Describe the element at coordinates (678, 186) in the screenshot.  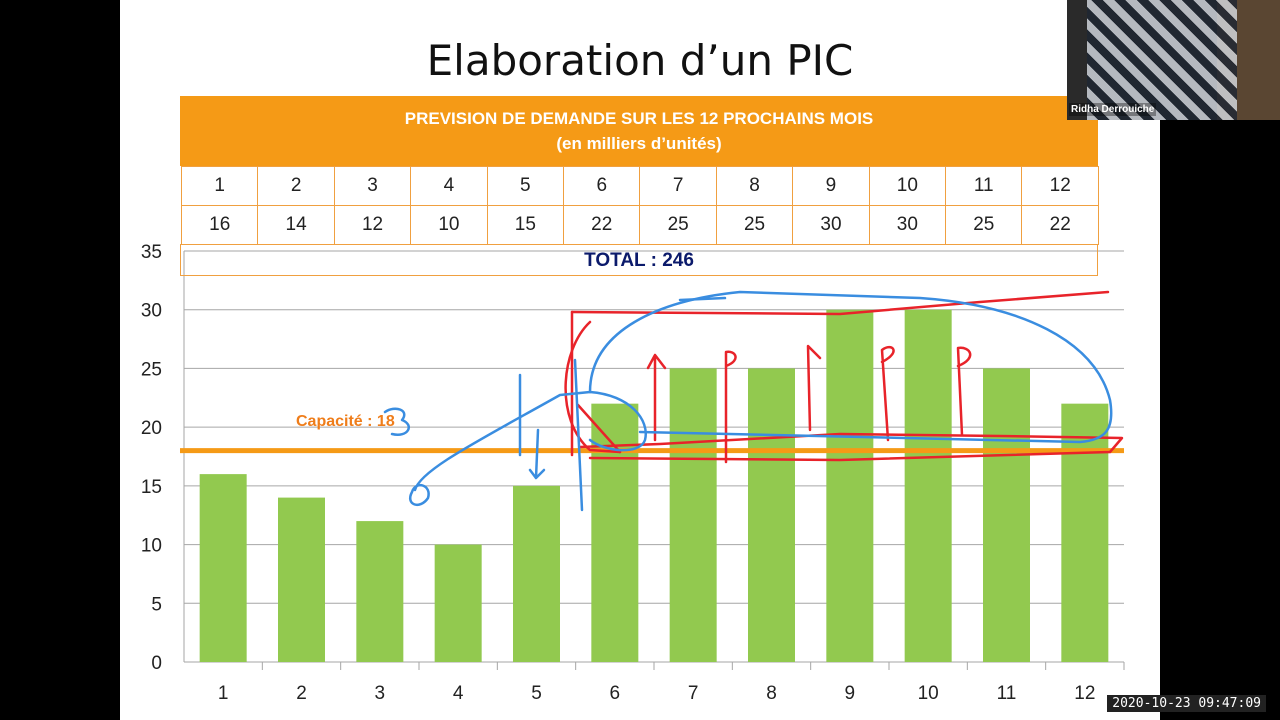
I see `month-cell: 7` at that location.